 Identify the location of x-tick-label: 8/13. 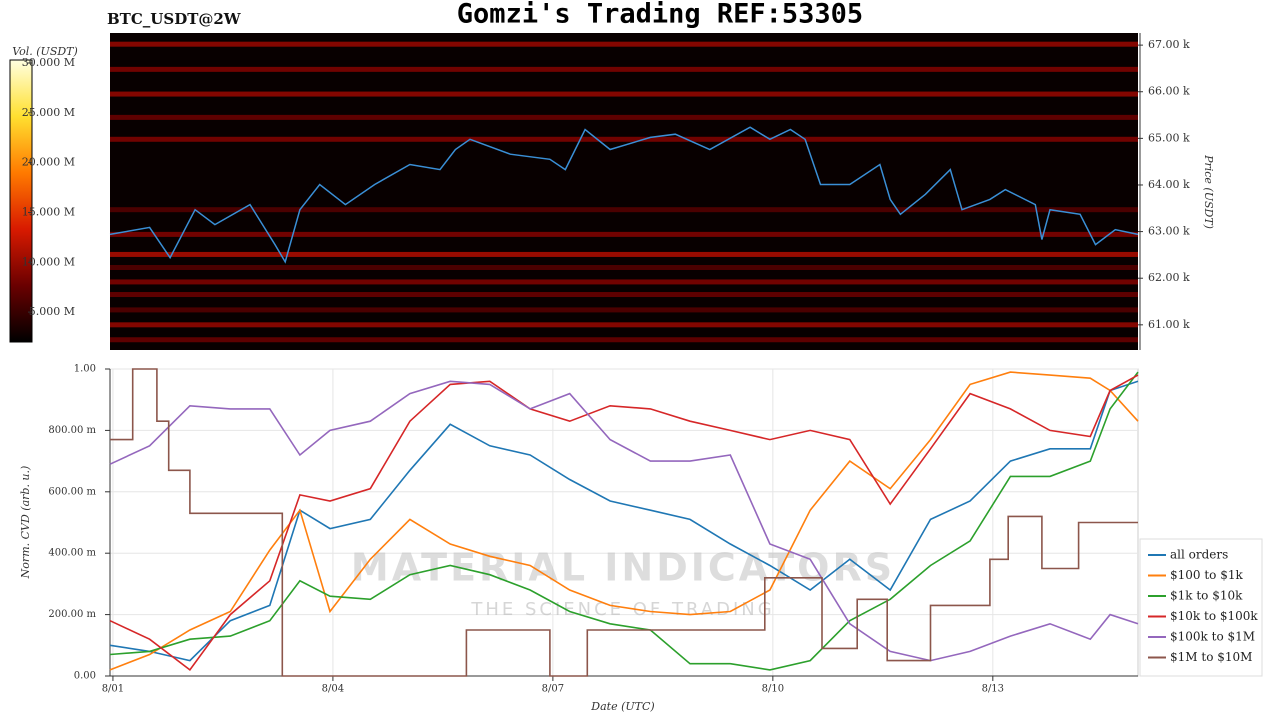
(993, 689).